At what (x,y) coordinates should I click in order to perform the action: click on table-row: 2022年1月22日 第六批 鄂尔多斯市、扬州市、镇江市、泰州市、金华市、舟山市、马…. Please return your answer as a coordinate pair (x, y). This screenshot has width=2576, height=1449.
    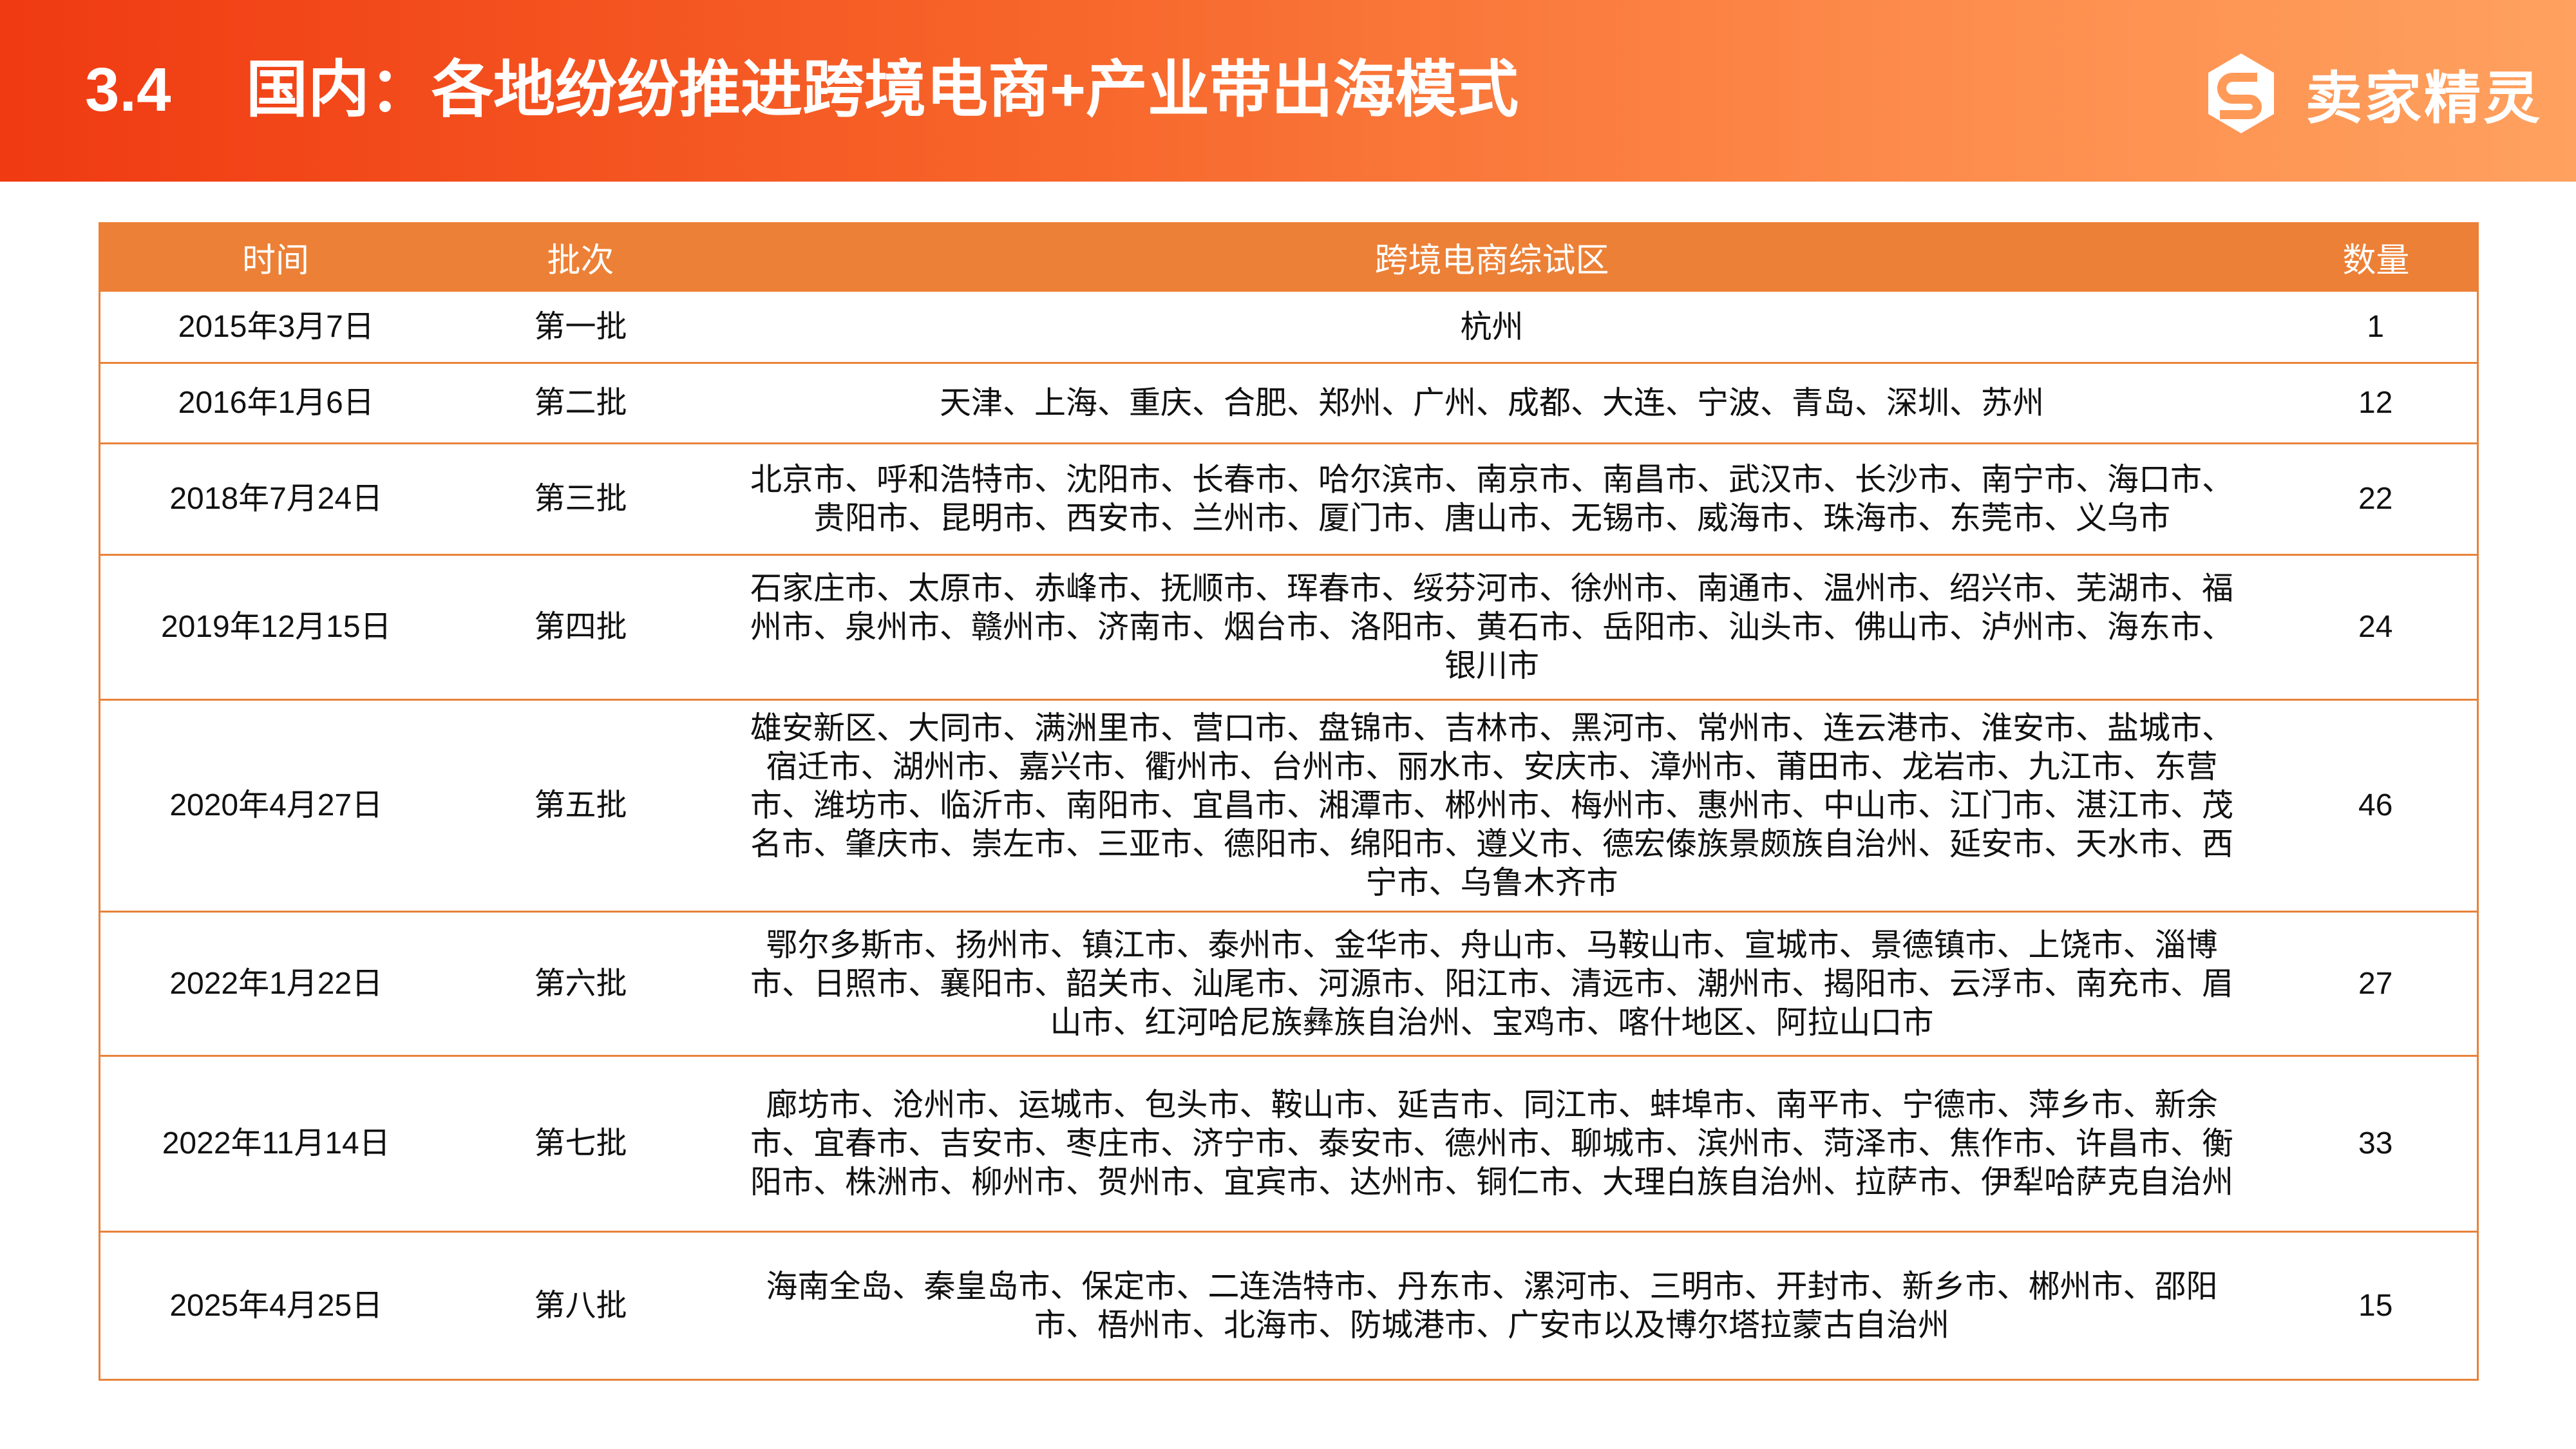
    Looking at the image, I should click on (1289, 984).